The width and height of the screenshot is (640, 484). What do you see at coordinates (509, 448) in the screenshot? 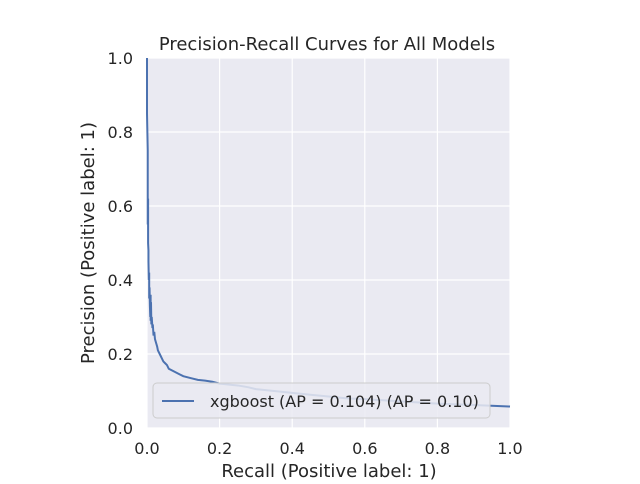
I see `x-tick-label: 1.0` at bounding box center [509, 448].